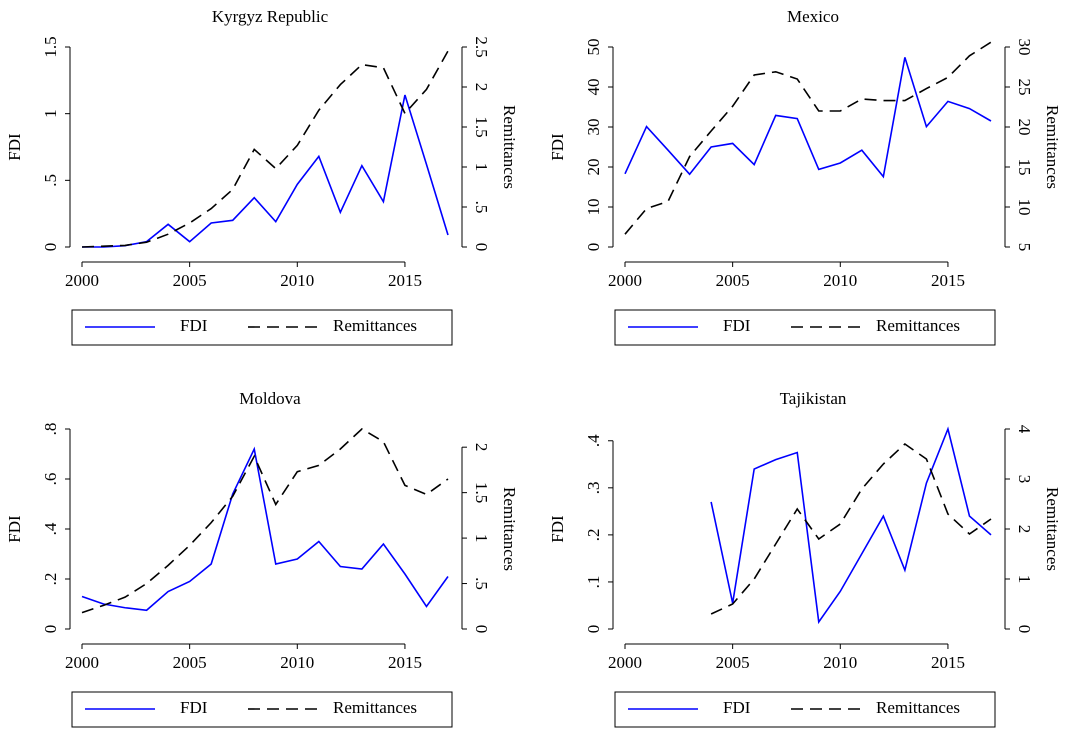 The width and height of the screenshot is (1075, 730). I want to click on y-tick-label: 10, so click(593, 207).